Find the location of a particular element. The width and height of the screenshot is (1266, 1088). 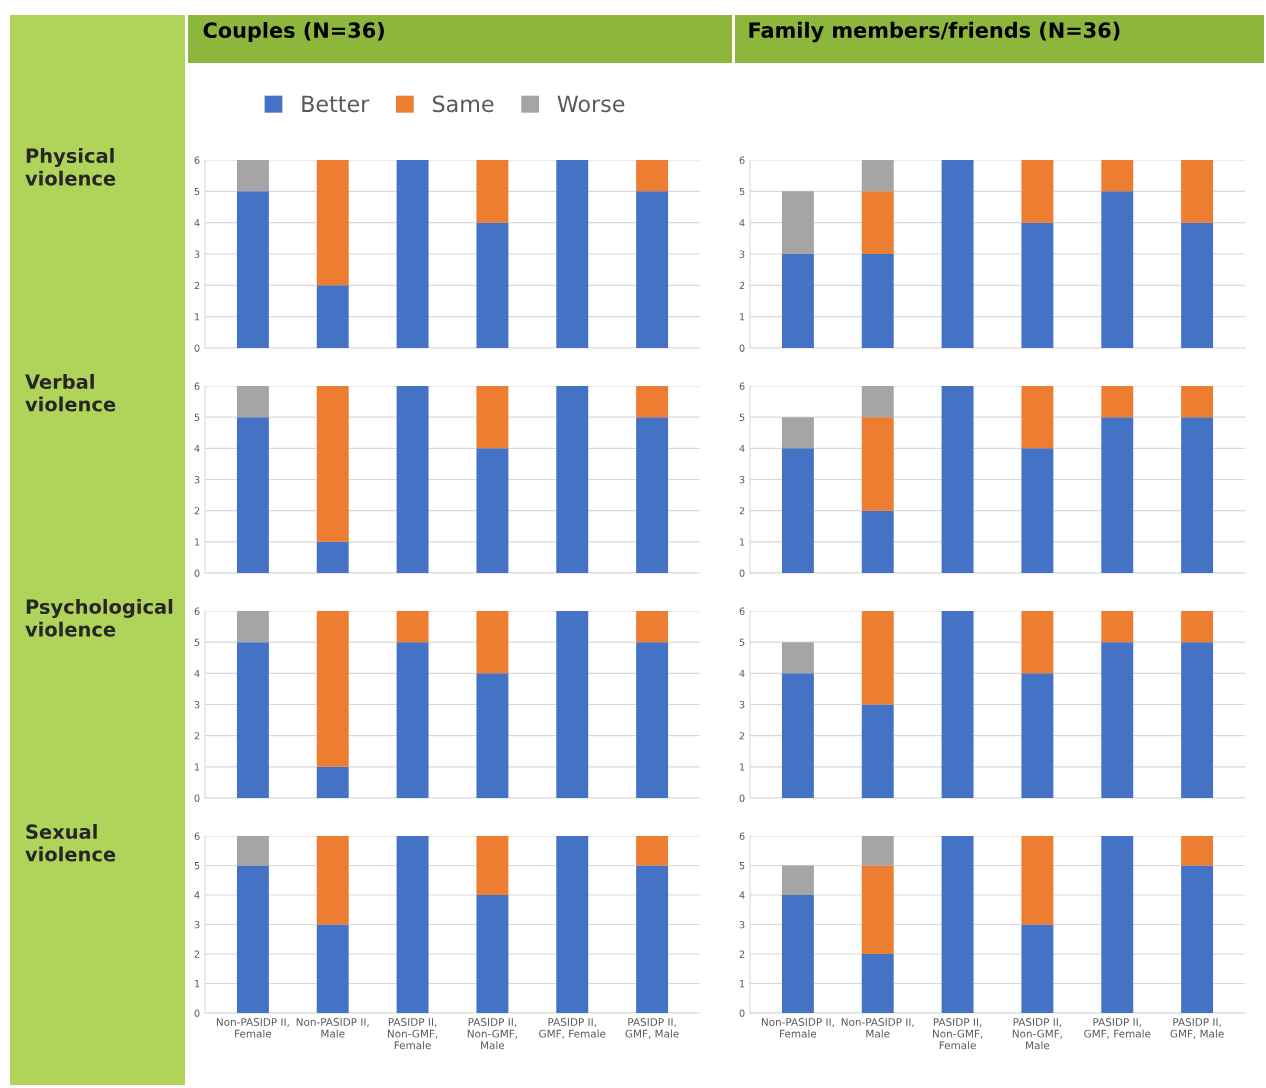

y-axis-title: Sexual violence is located at coordinates (70, 843).